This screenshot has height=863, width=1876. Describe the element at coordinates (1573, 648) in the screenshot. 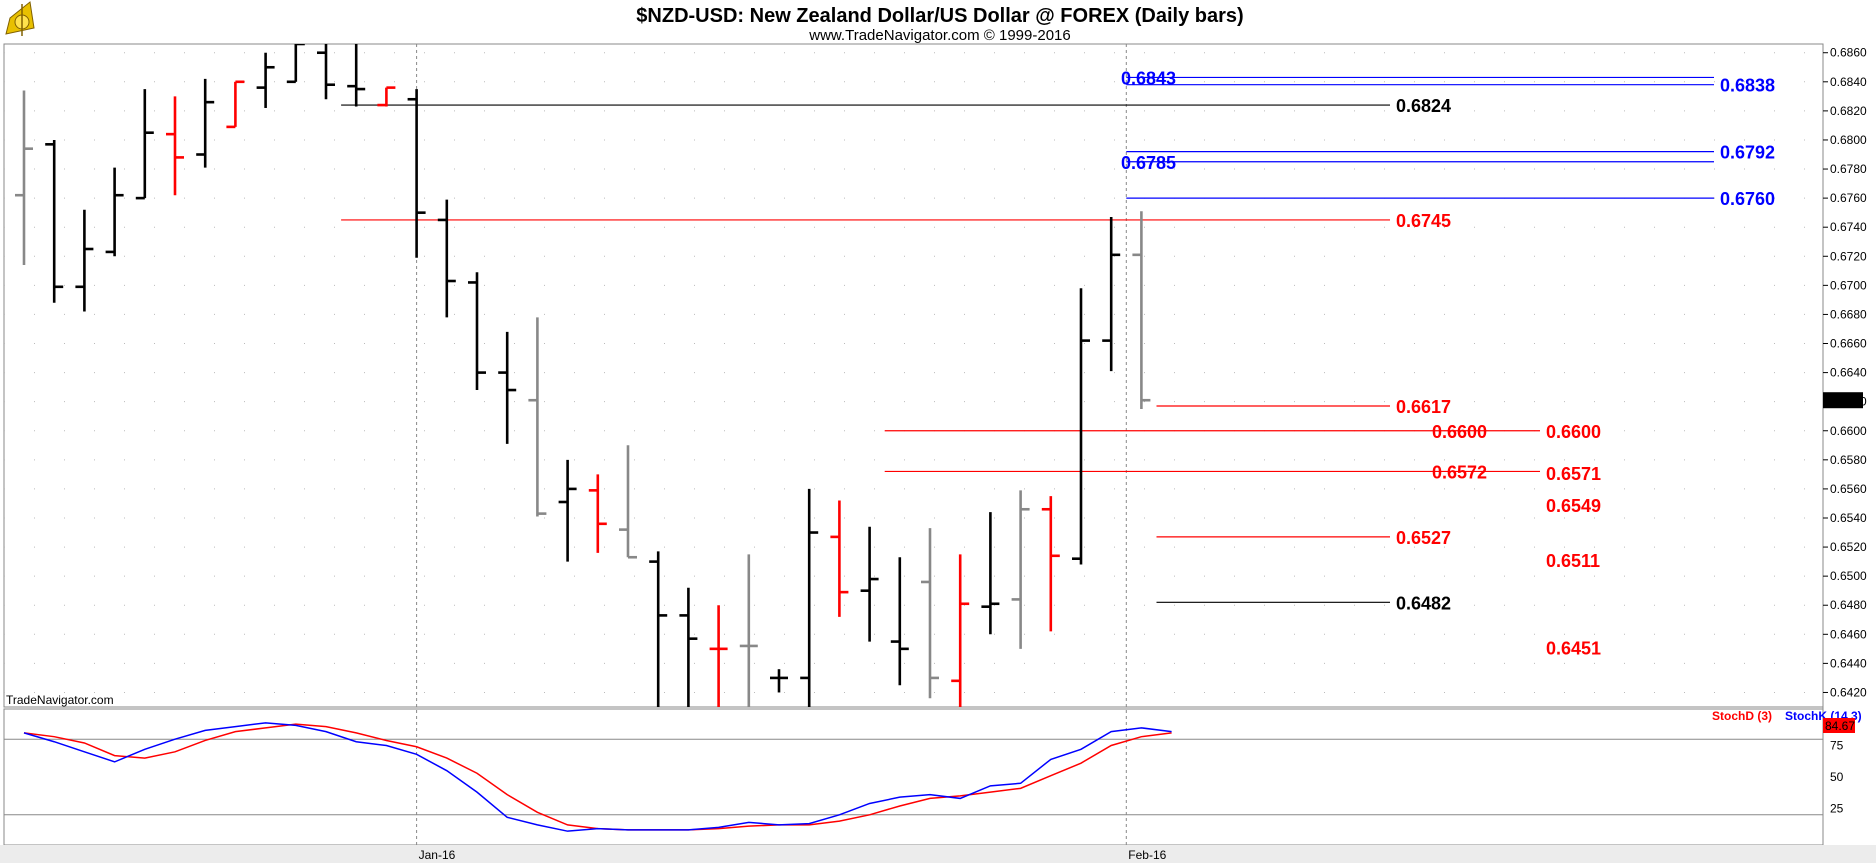

I see `level-label: 0.6451` at that location.